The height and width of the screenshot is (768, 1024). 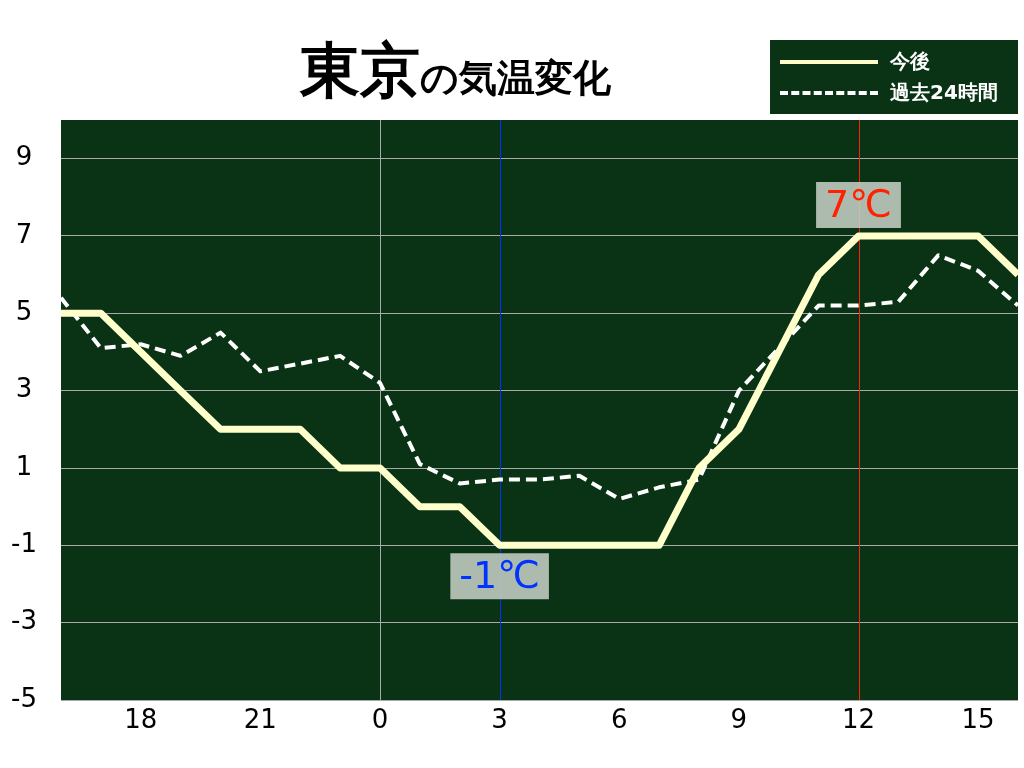 I want to click on x-tick-label: 9, so click(x=739, y=719).